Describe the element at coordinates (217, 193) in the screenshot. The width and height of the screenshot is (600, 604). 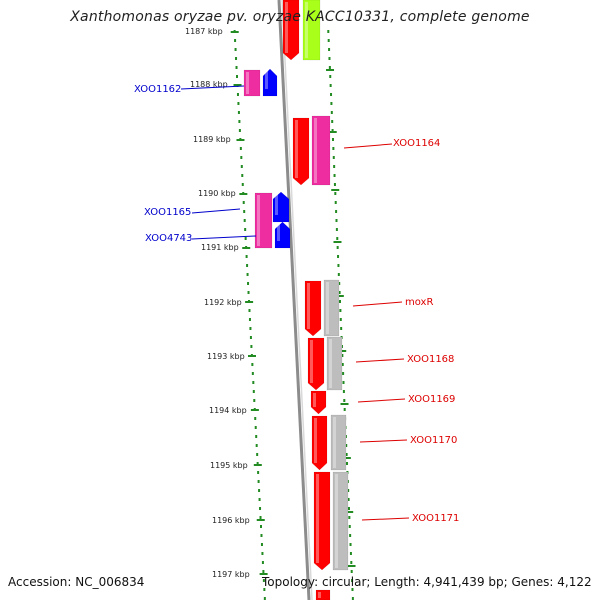
I see `kbp-label: 1190 kbp` at that location.